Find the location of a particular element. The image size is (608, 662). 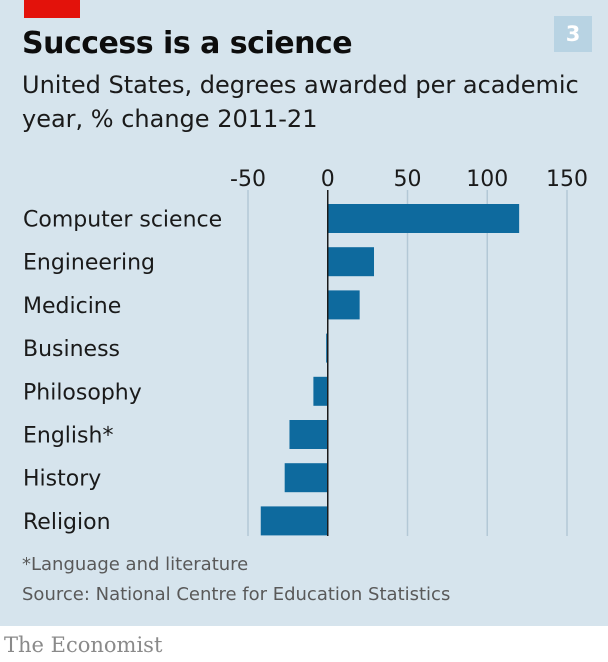

category-label: History is located at coordinates (62, 479).